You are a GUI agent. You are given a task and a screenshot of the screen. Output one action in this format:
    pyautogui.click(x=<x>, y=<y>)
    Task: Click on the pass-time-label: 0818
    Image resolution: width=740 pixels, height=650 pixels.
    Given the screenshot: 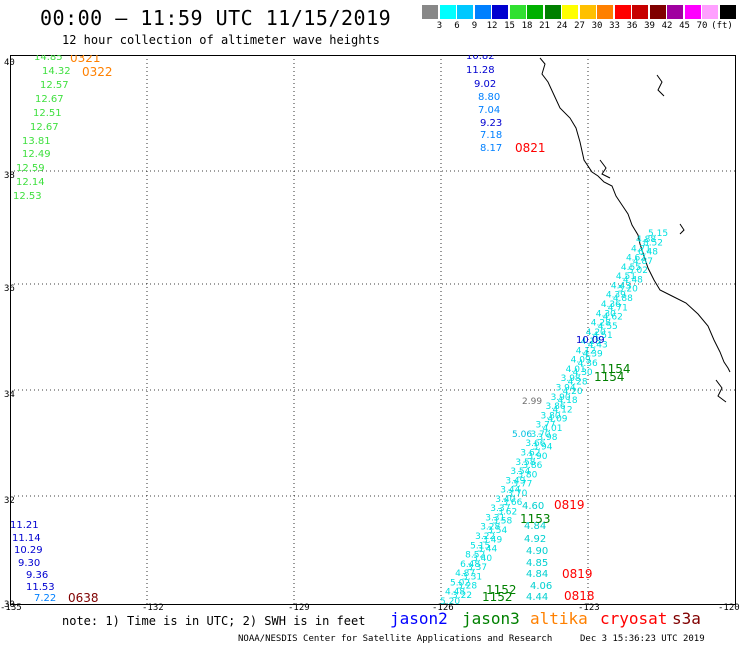 What is the action you would take?
    pyautogui.click(x=579, y=596)
    